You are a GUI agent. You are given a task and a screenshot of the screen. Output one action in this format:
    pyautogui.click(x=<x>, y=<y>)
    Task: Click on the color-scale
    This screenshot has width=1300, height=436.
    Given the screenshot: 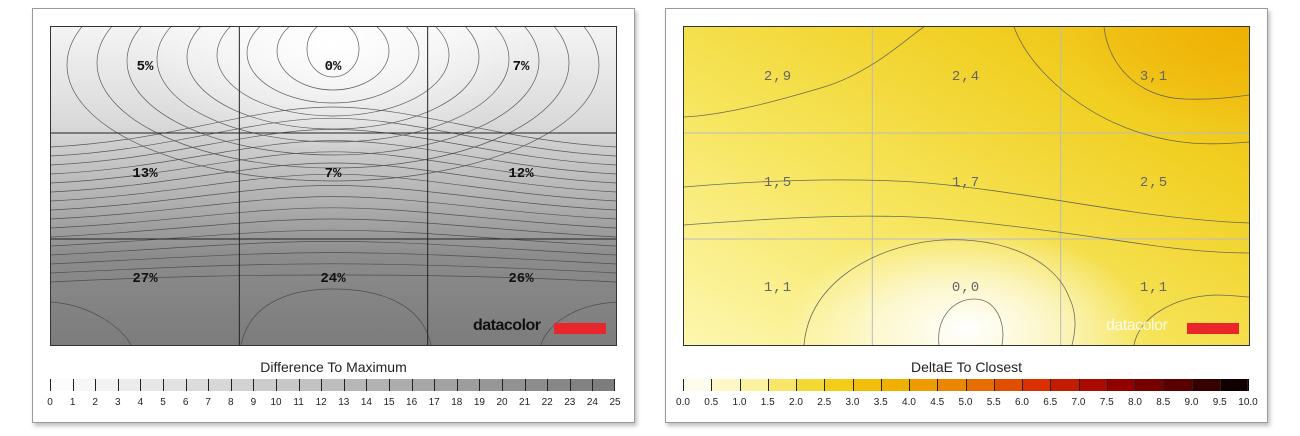 What is the action you would take?
    pyautogui.click(x=966, y=385)
    